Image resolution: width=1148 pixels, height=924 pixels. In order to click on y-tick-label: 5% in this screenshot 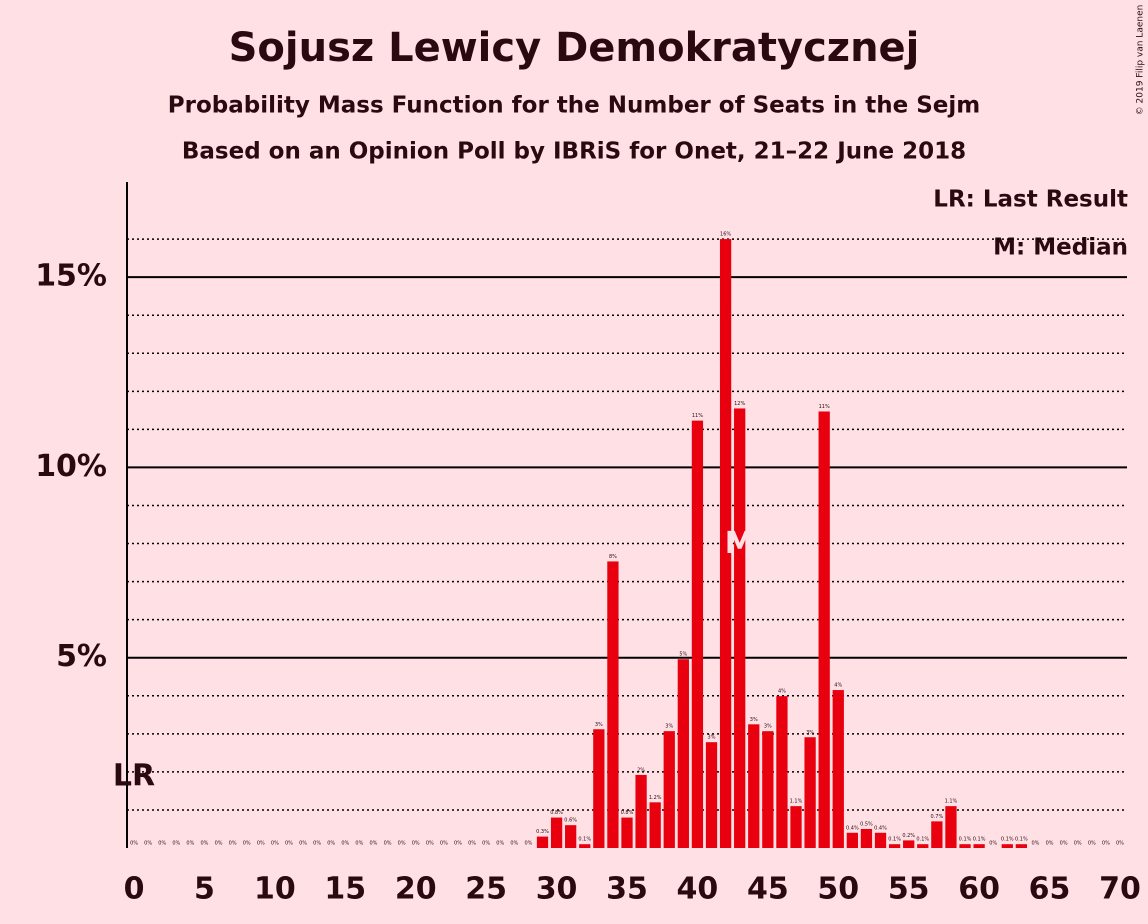, I will do `click(81, 656)`.